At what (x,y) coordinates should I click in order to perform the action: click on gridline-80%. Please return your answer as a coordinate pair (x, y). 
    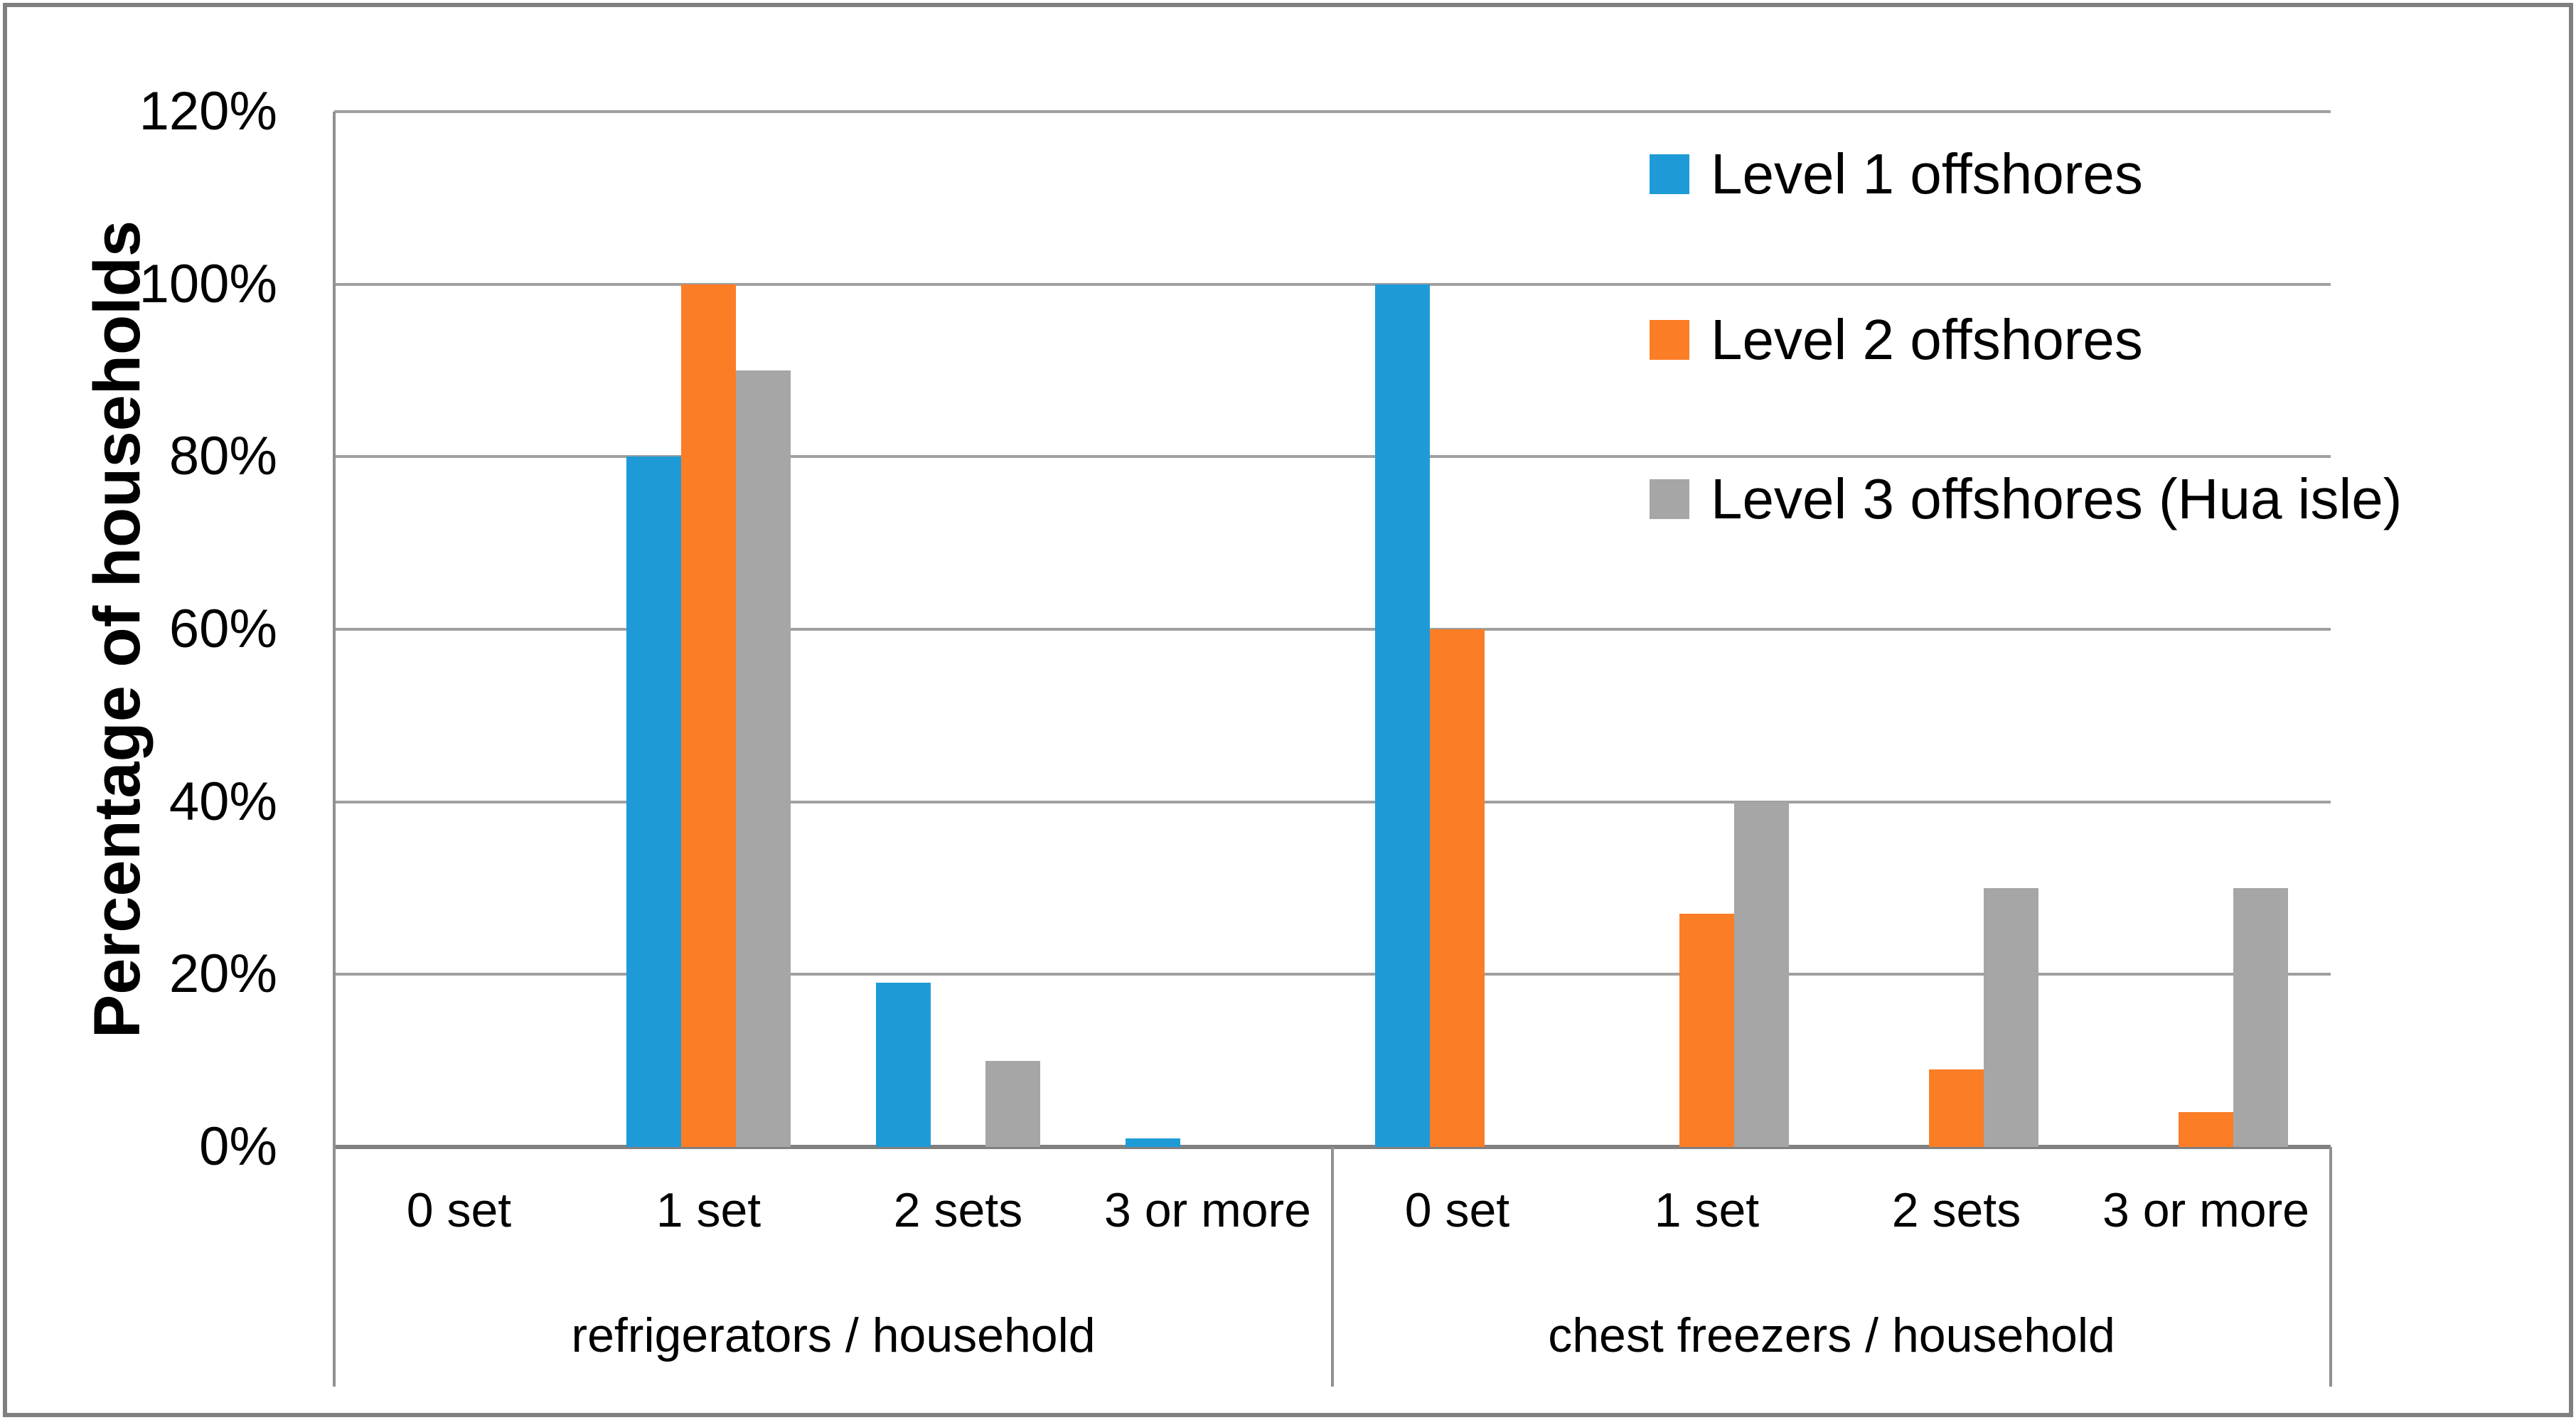
    Looking at the image, I should click on (1332, 457).